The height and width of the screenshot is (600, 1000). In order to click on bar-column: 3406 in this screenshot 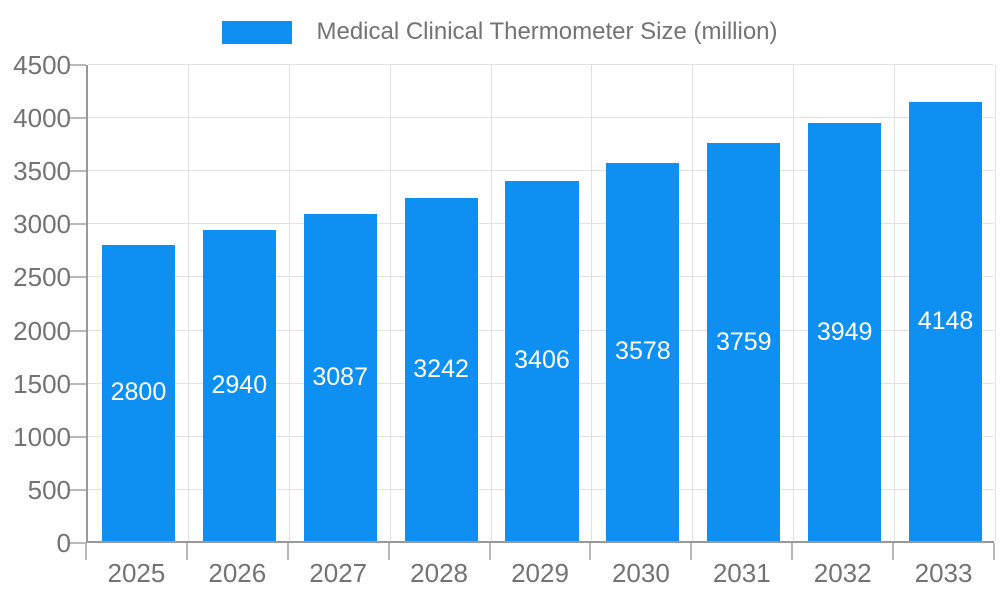, I will do `click(542, 303)`.